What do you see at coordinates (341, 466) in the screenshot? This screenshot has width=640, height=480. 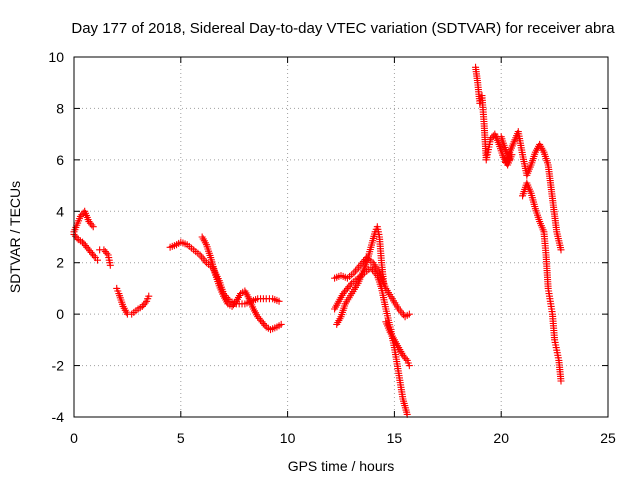 I see `x-axis-label: GPS time / hours` at bounding box center [341, 466].